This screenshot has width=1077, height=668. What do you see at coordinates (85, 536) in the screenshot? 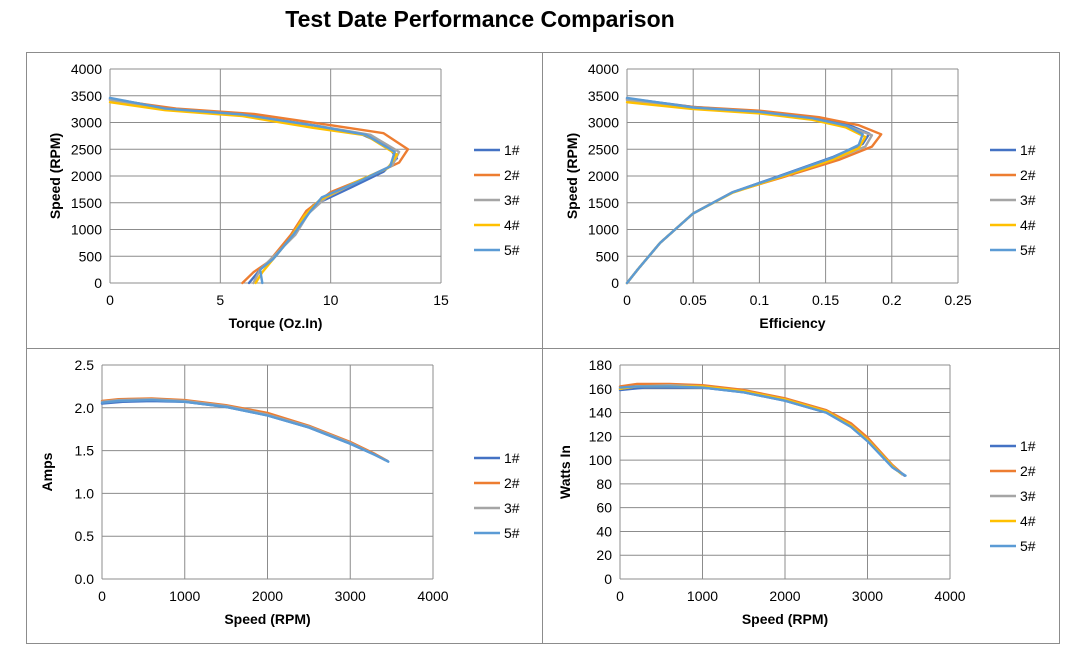
I see `y-tick-label: 0.5` at bounding box center [85, 536].